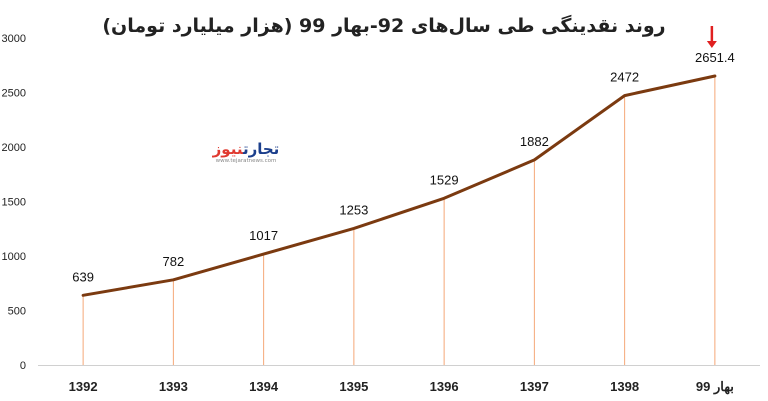 This screenshot has height=401, width=768. Describe the element at coordinates (173, 386) in the screenshot. I see `x-tick-label: 1393` at that location.